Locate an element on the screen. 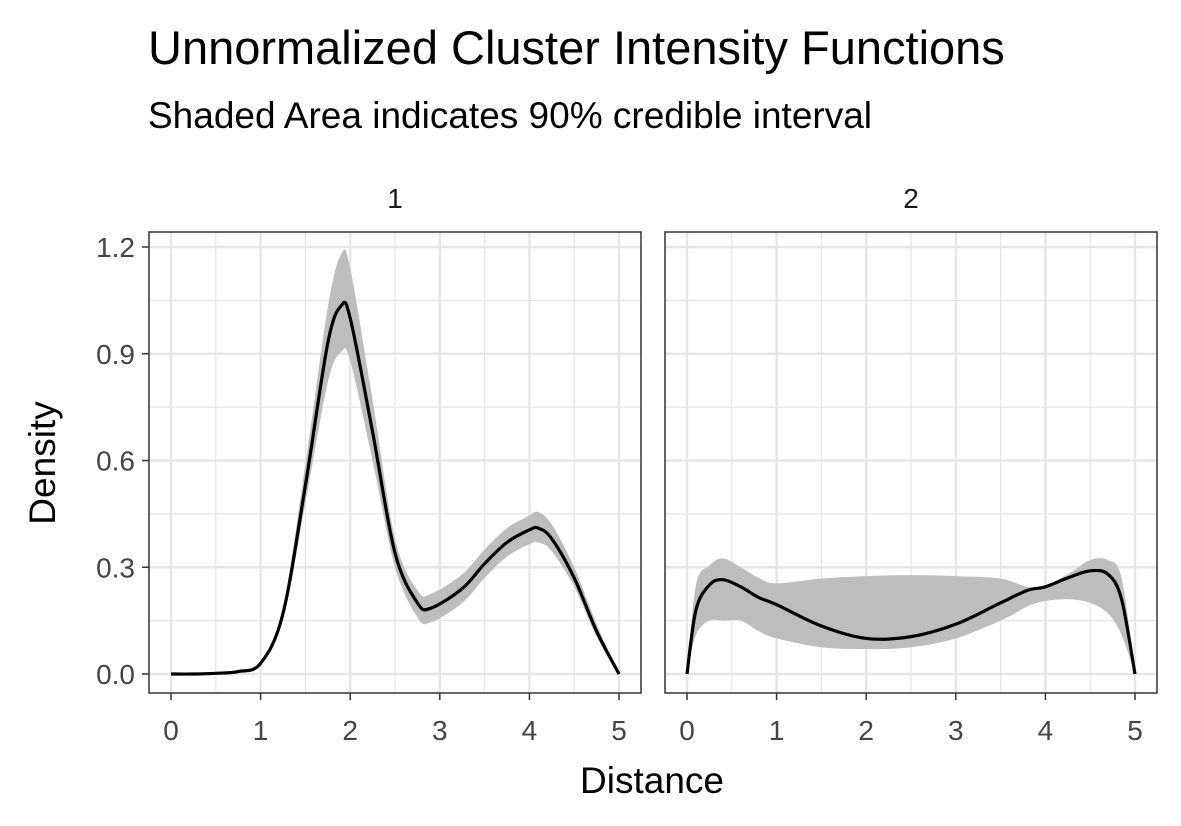  facet-strip-label: 2 is located at coordinates (911, 198).